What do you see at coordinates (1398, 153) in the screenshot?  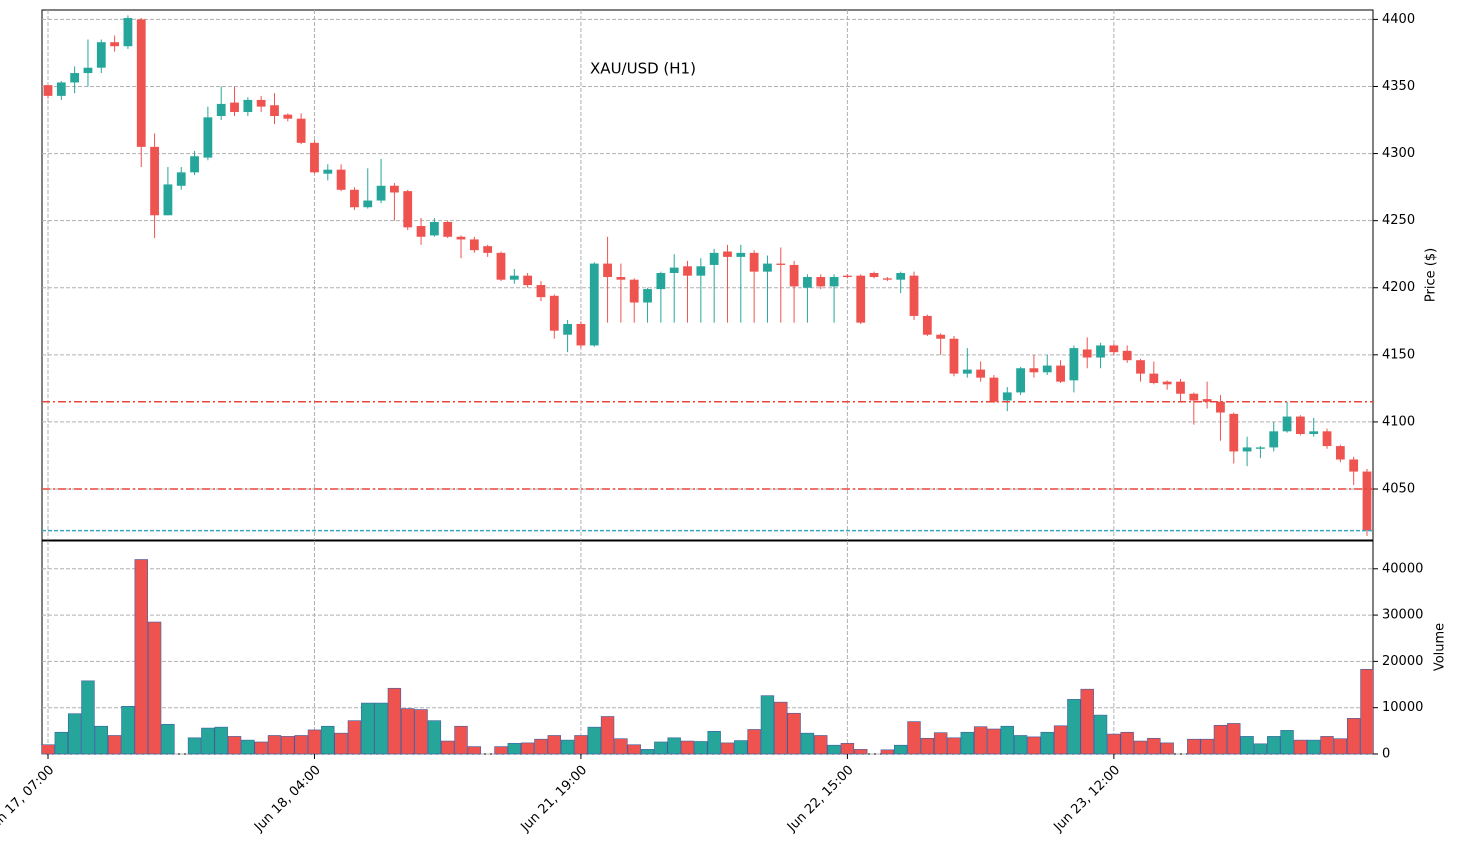 I see `y-tick-label: 4300` at bounding box center [1398, 153].